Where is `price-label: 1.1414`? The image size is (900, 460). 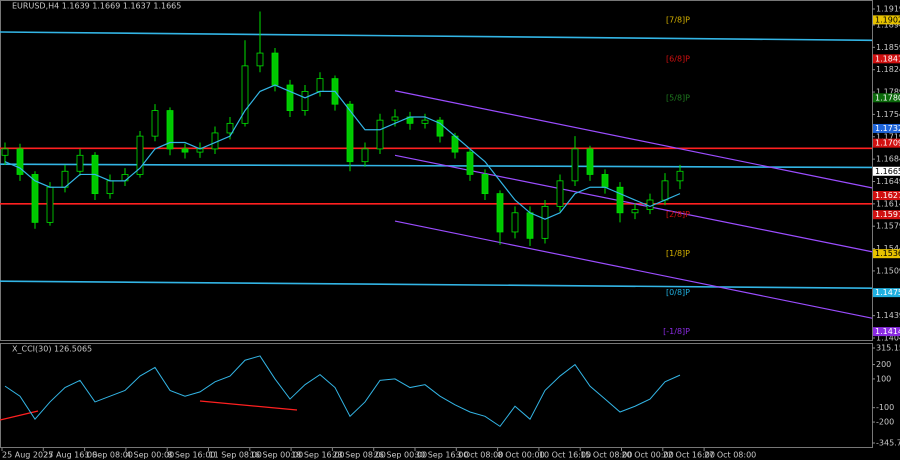
price-label: 1.1414 is located at coordinates (887, 331).